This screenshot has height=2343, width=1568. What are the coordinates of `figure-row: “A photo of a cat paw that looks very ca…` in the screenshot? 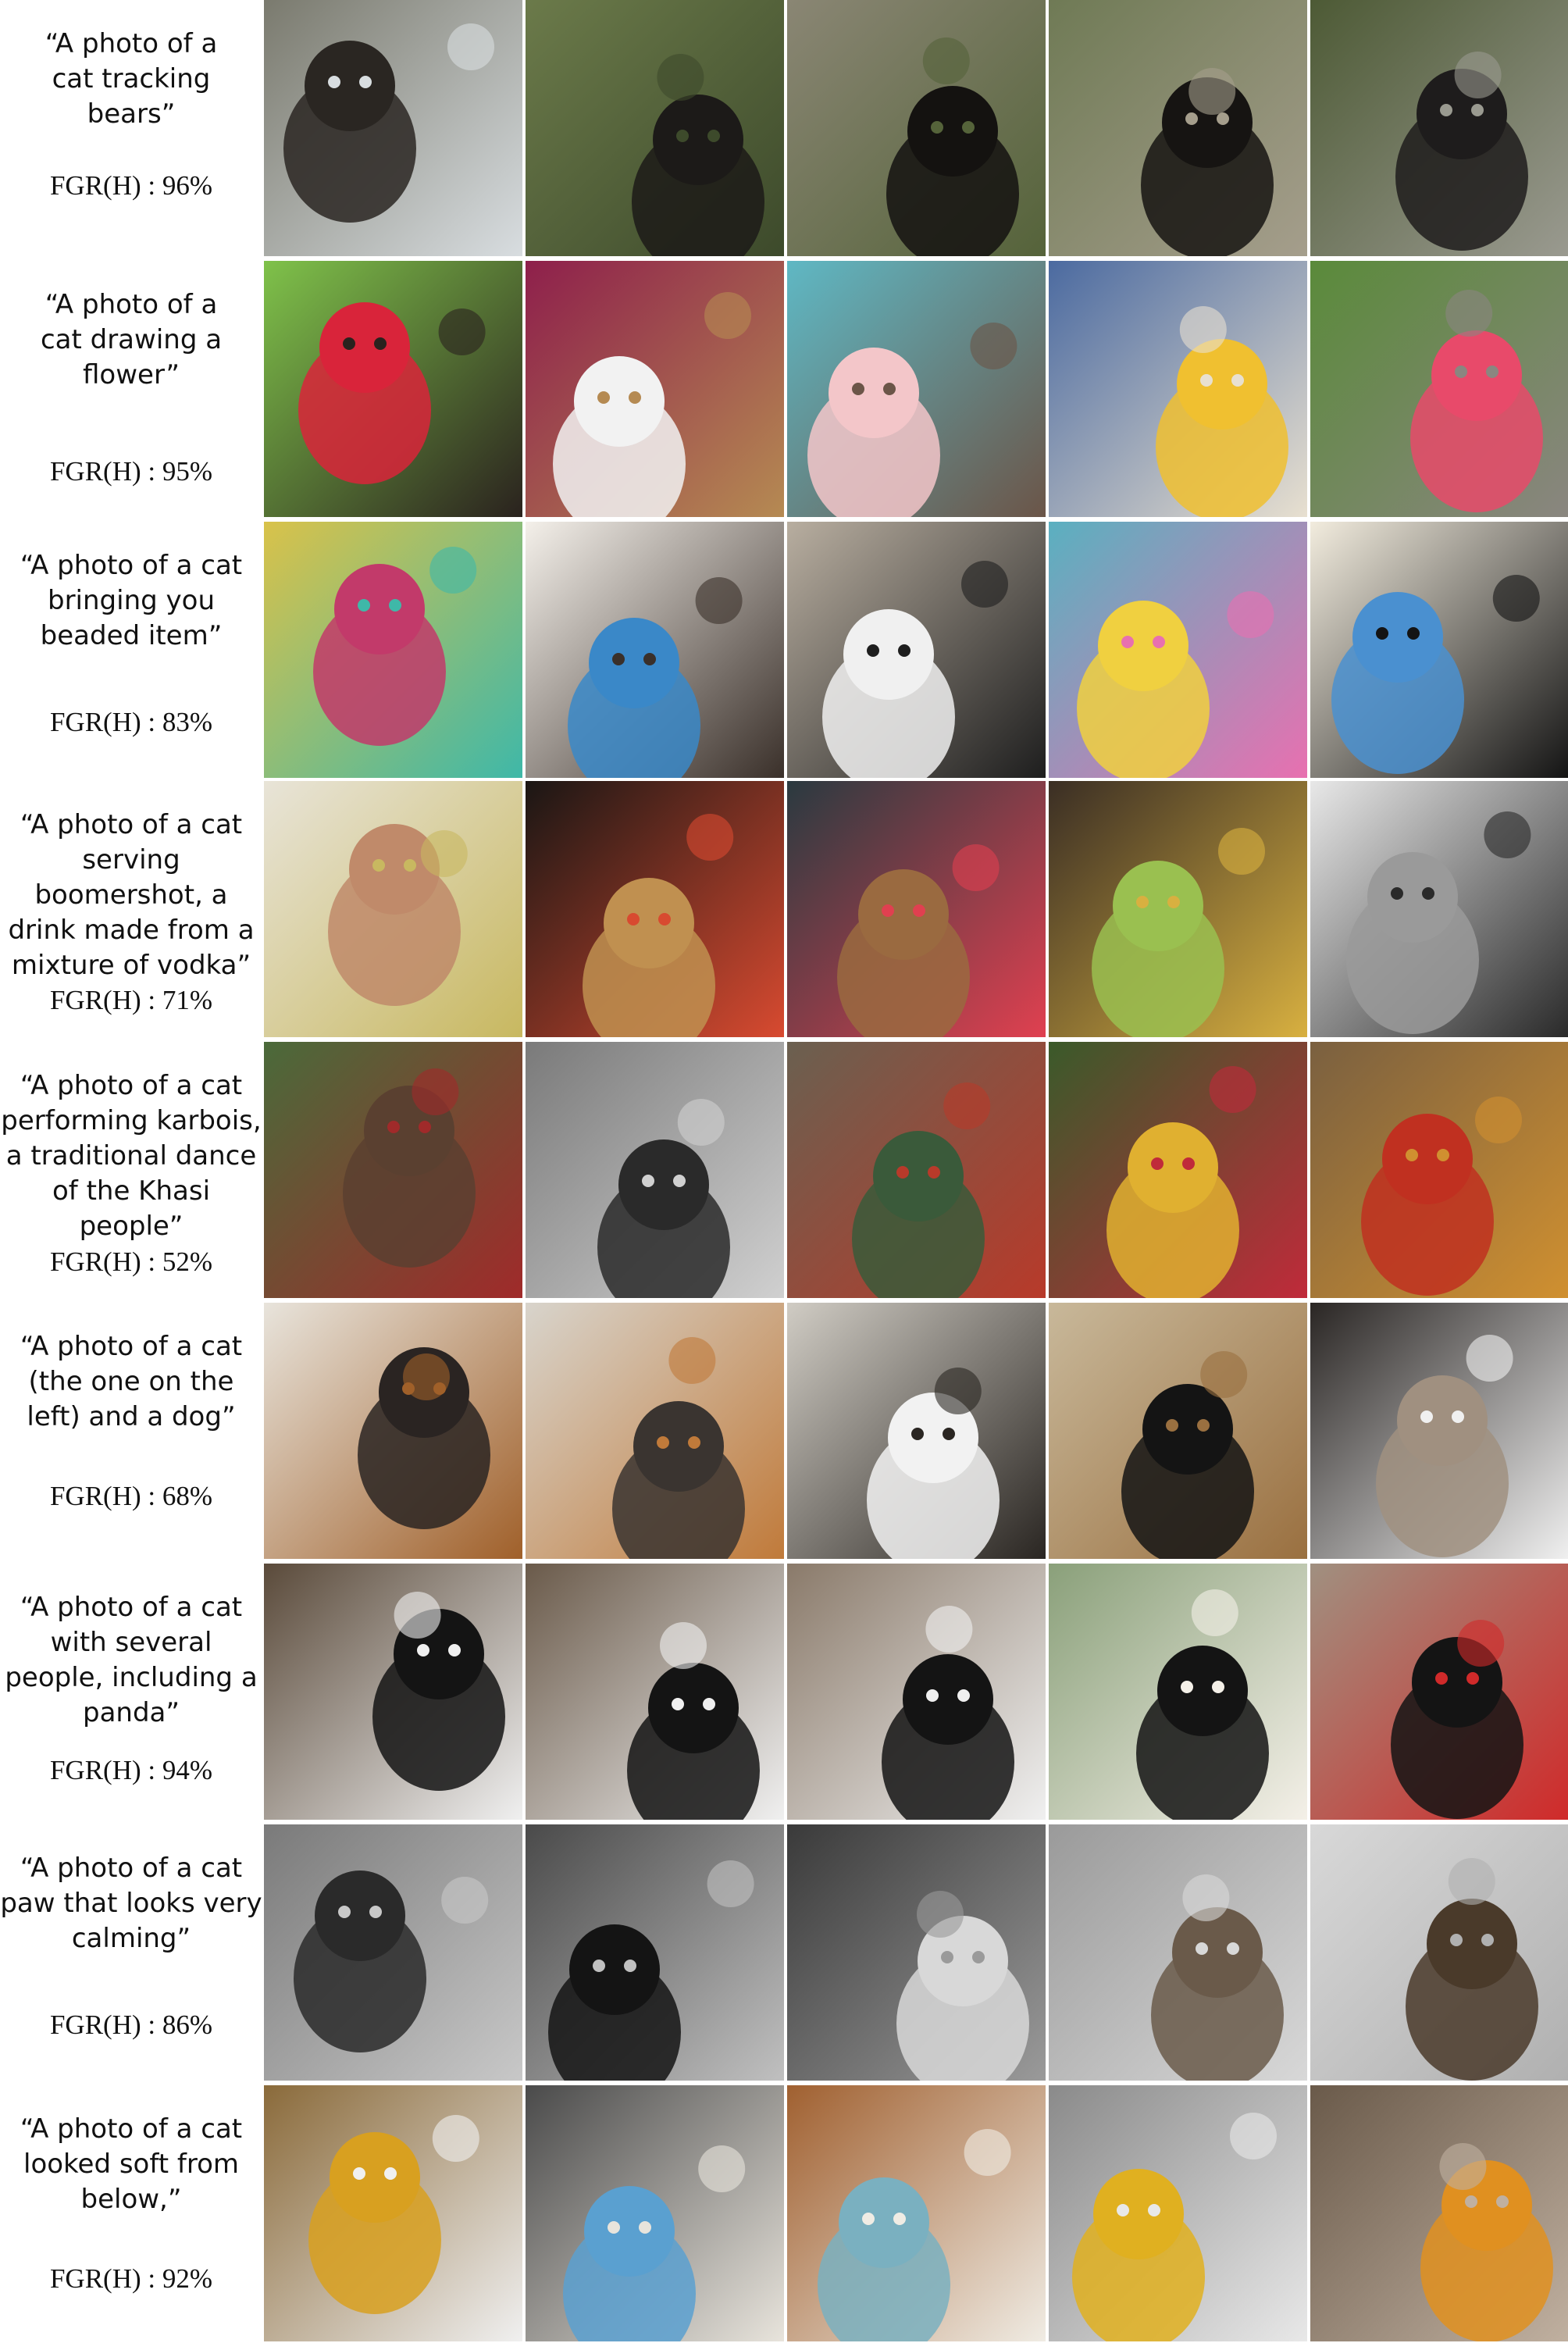 It's located at (784, 1952).